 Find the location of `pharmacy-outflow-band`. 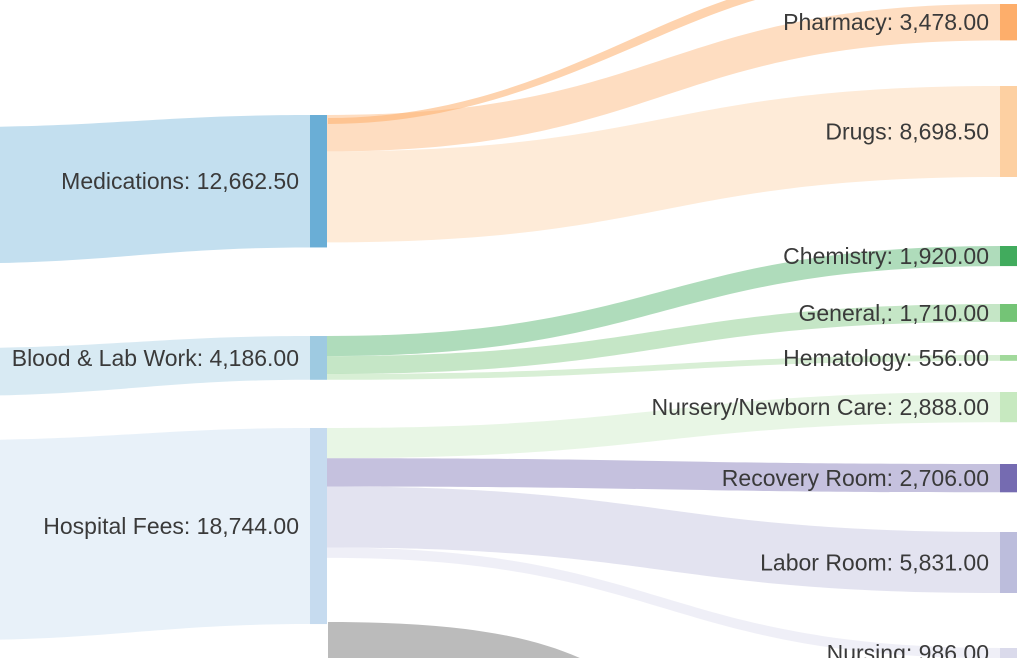

pharmacy-outflow-band is located at coordinates (542, 62).